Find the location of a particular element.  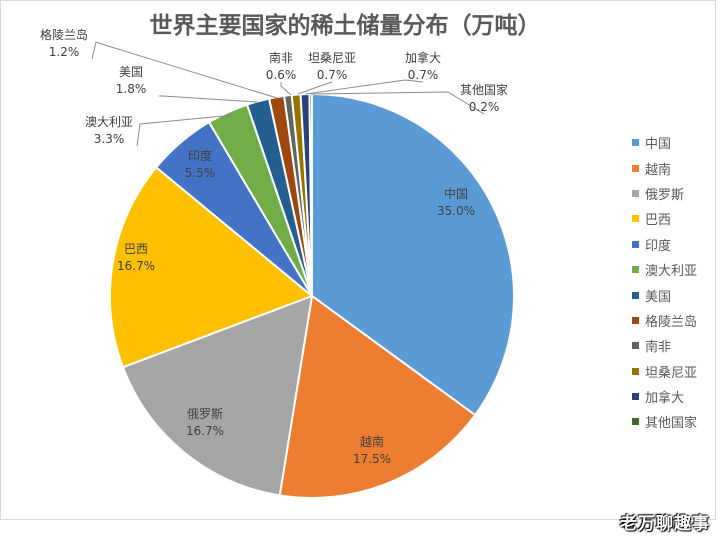

slice-category-label: 中国 is located at coordinates (456, 193).